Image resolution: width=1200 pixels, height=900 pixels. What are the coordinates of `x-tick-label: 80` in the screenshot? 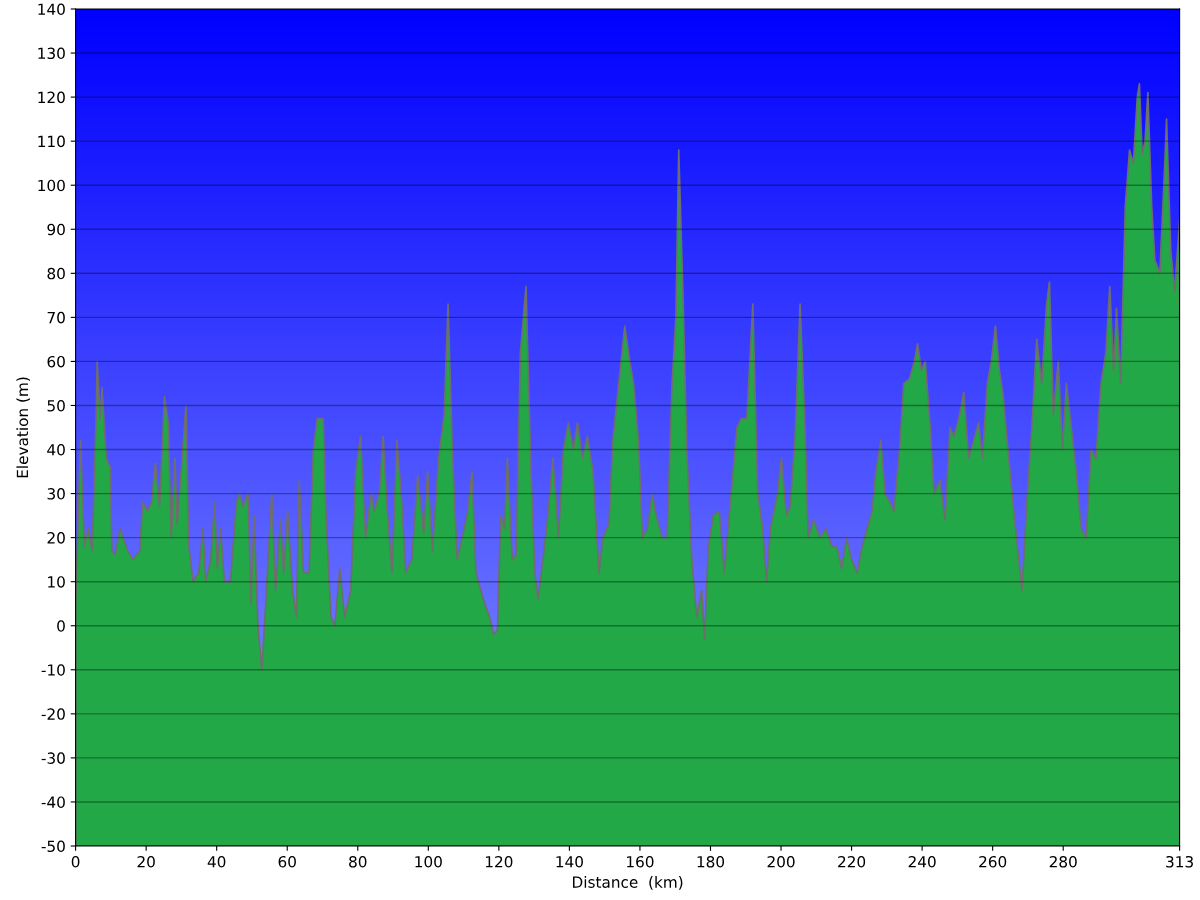 It's located at (358, 861).